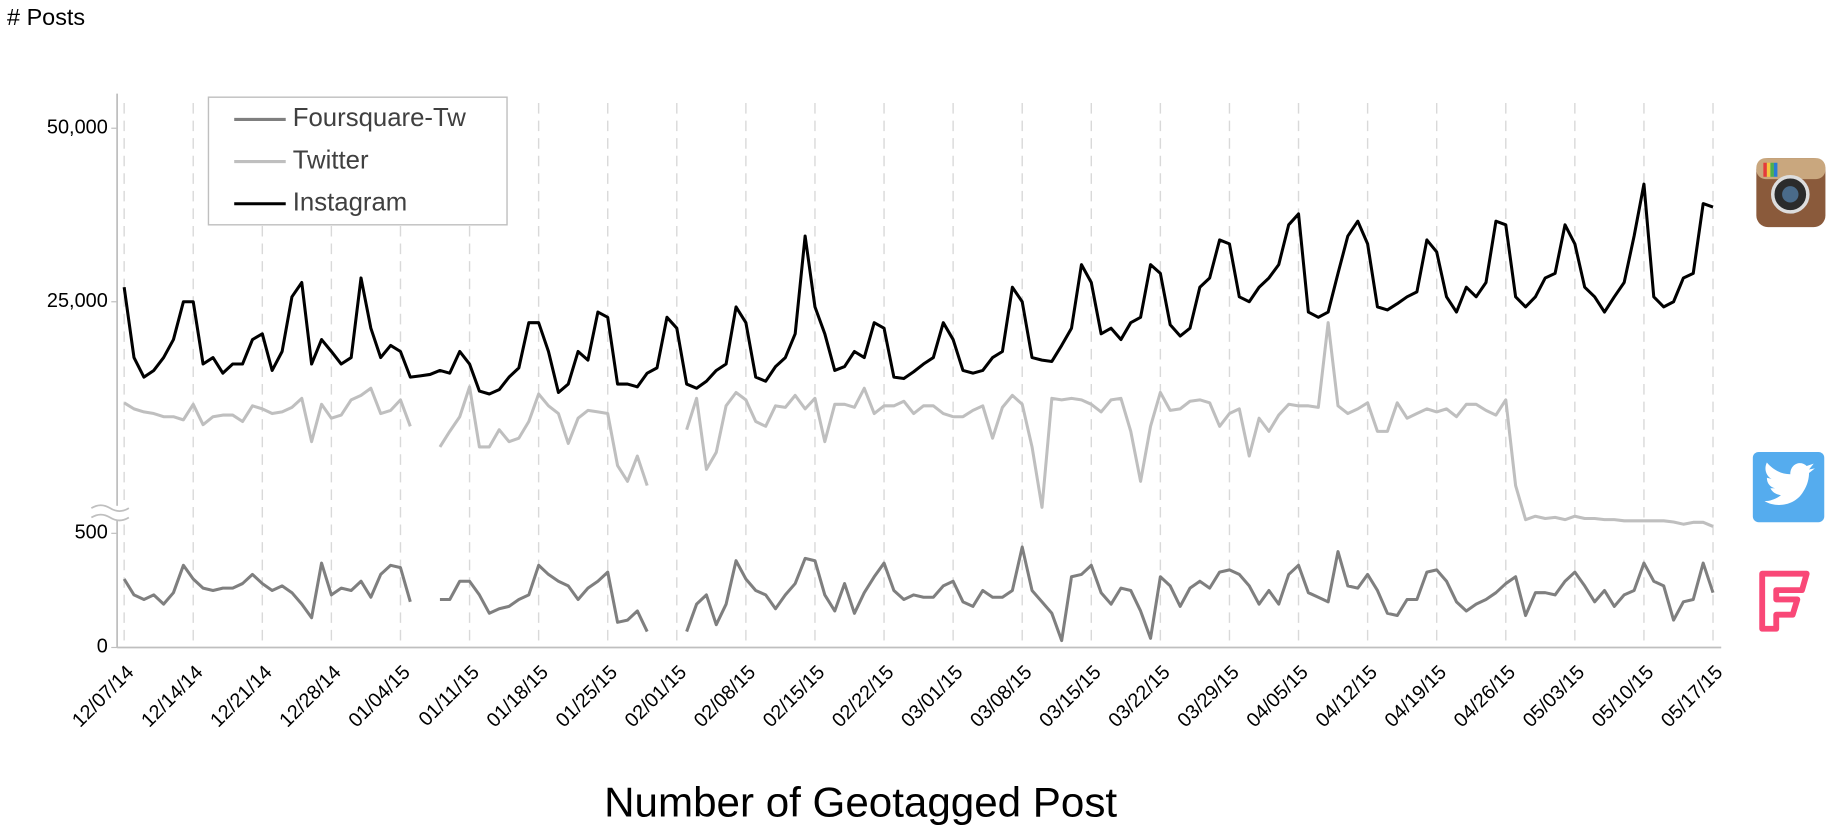 This screenshot has width=1836, height=836. Describe the element at coordinates (587, 696) in the screenshot. I see `x-tick-label: 01/25/15` at that location.